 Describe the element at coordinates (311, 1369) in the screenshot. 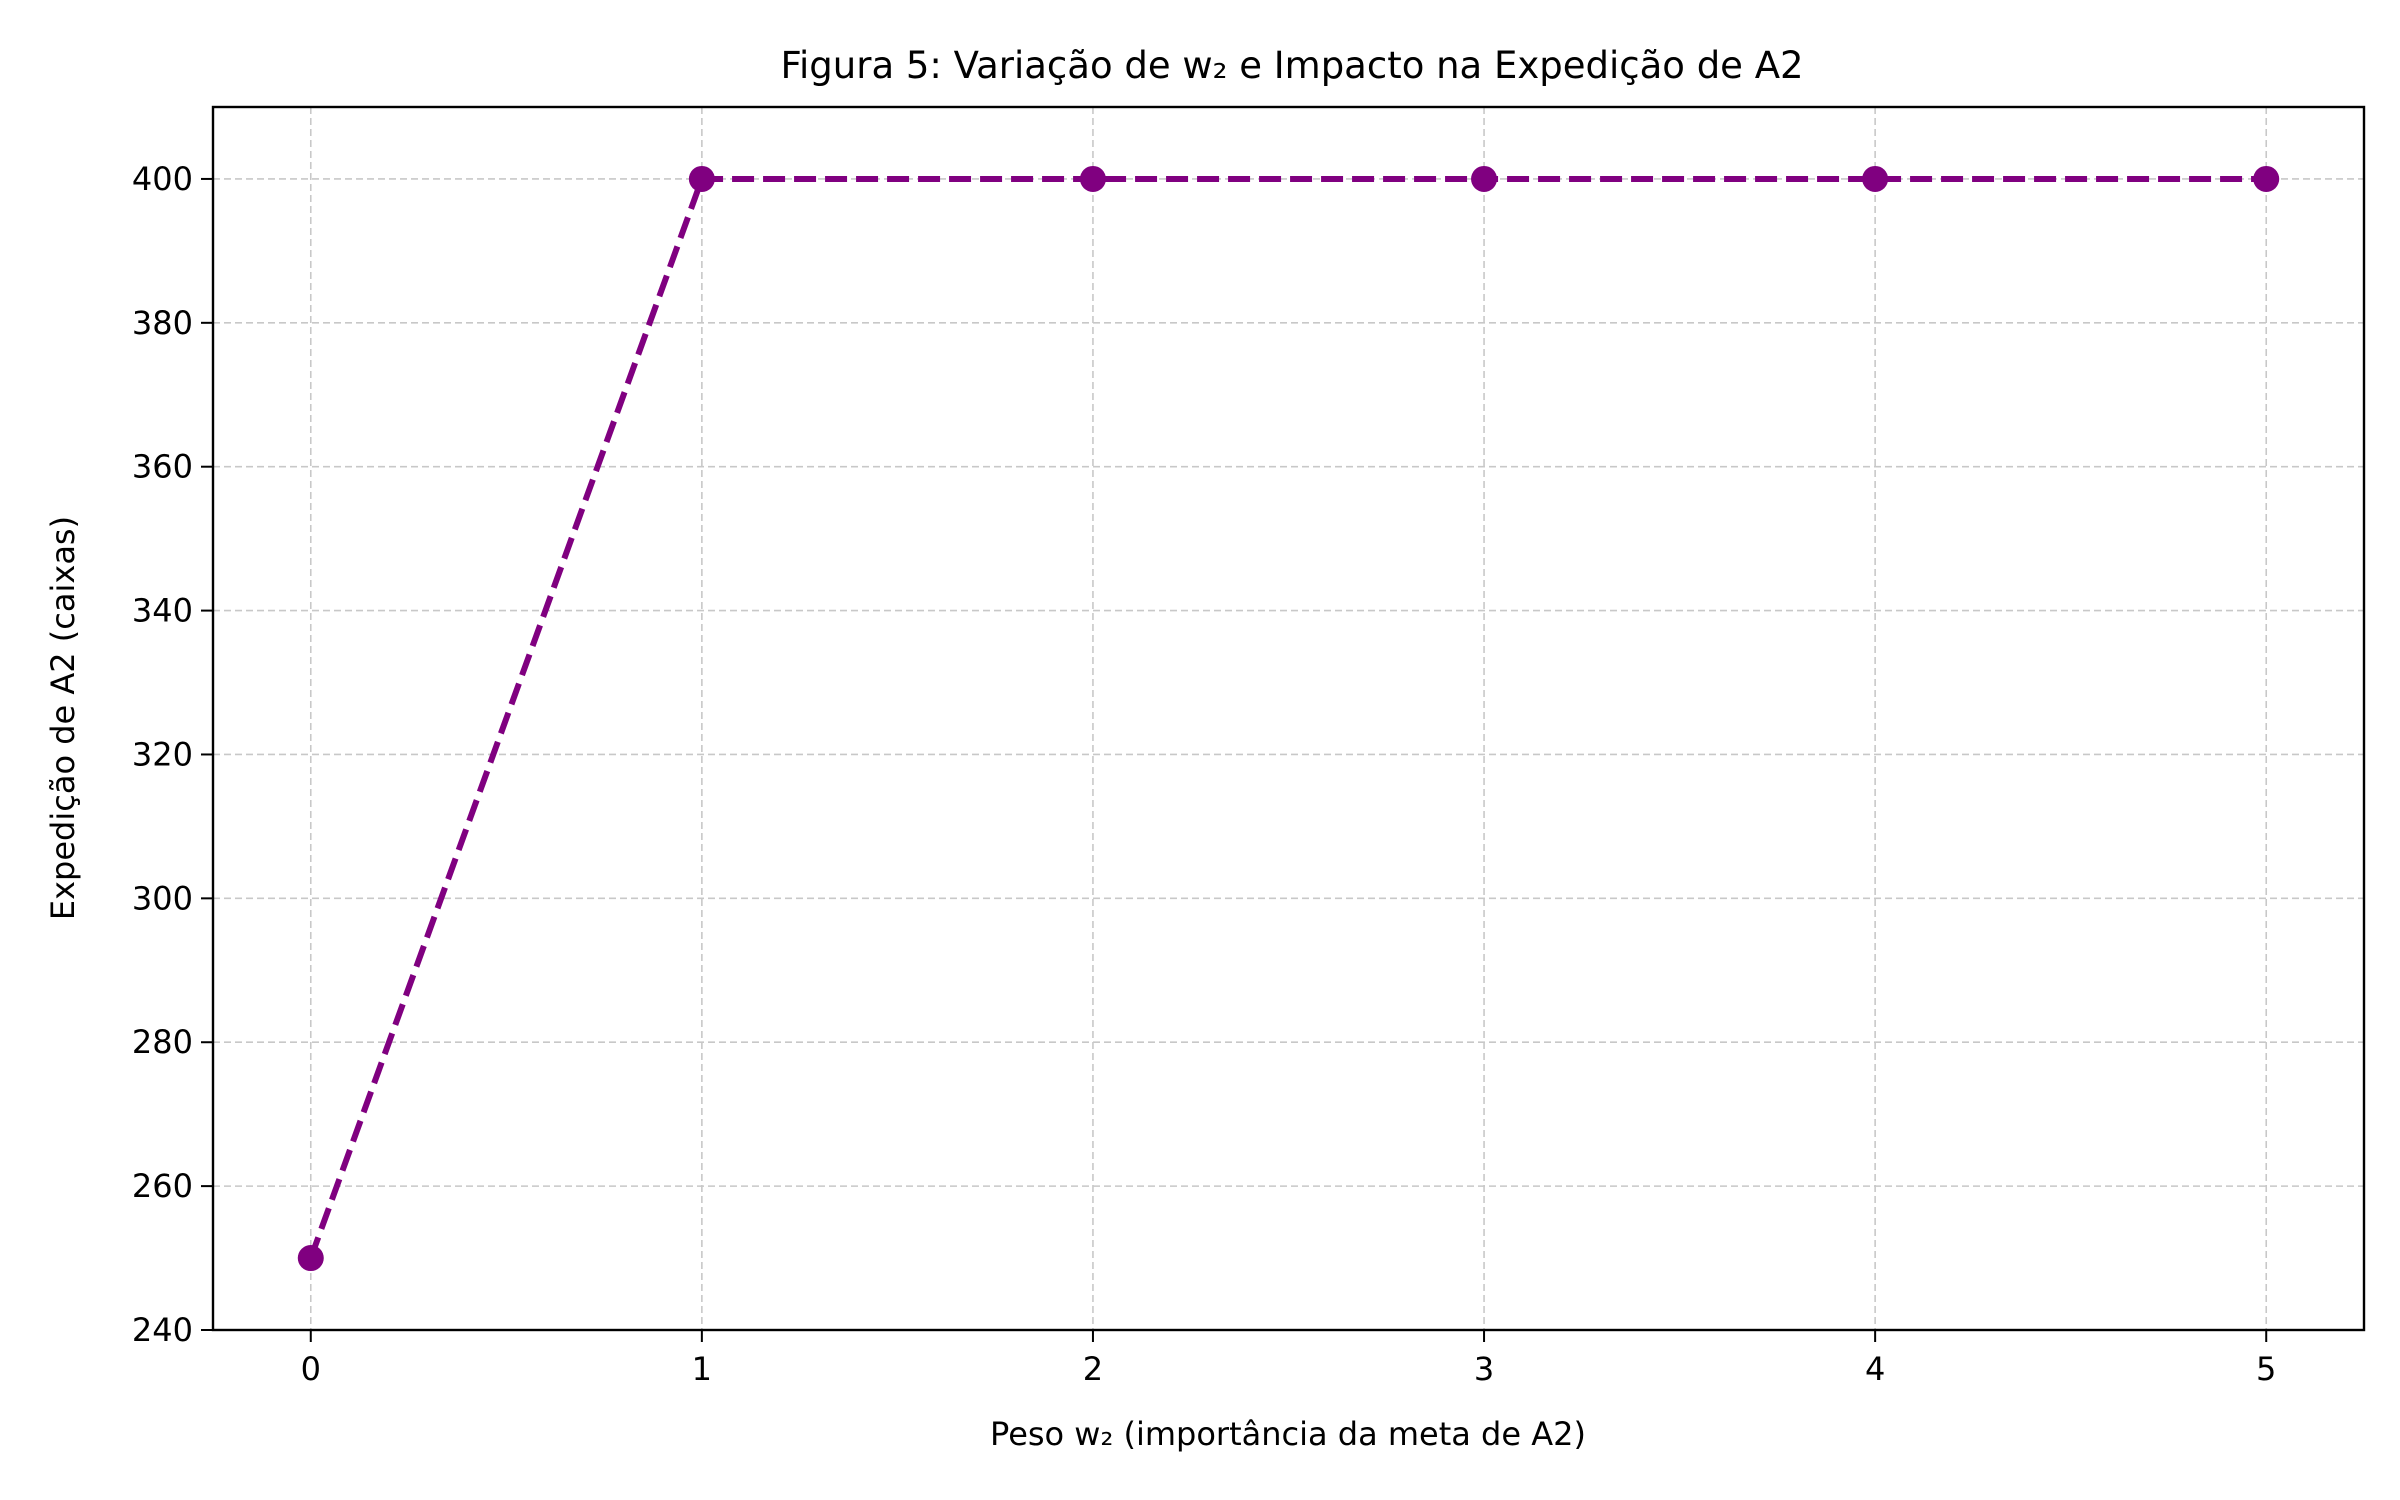

I see `x-tick-label: 0` at that location.